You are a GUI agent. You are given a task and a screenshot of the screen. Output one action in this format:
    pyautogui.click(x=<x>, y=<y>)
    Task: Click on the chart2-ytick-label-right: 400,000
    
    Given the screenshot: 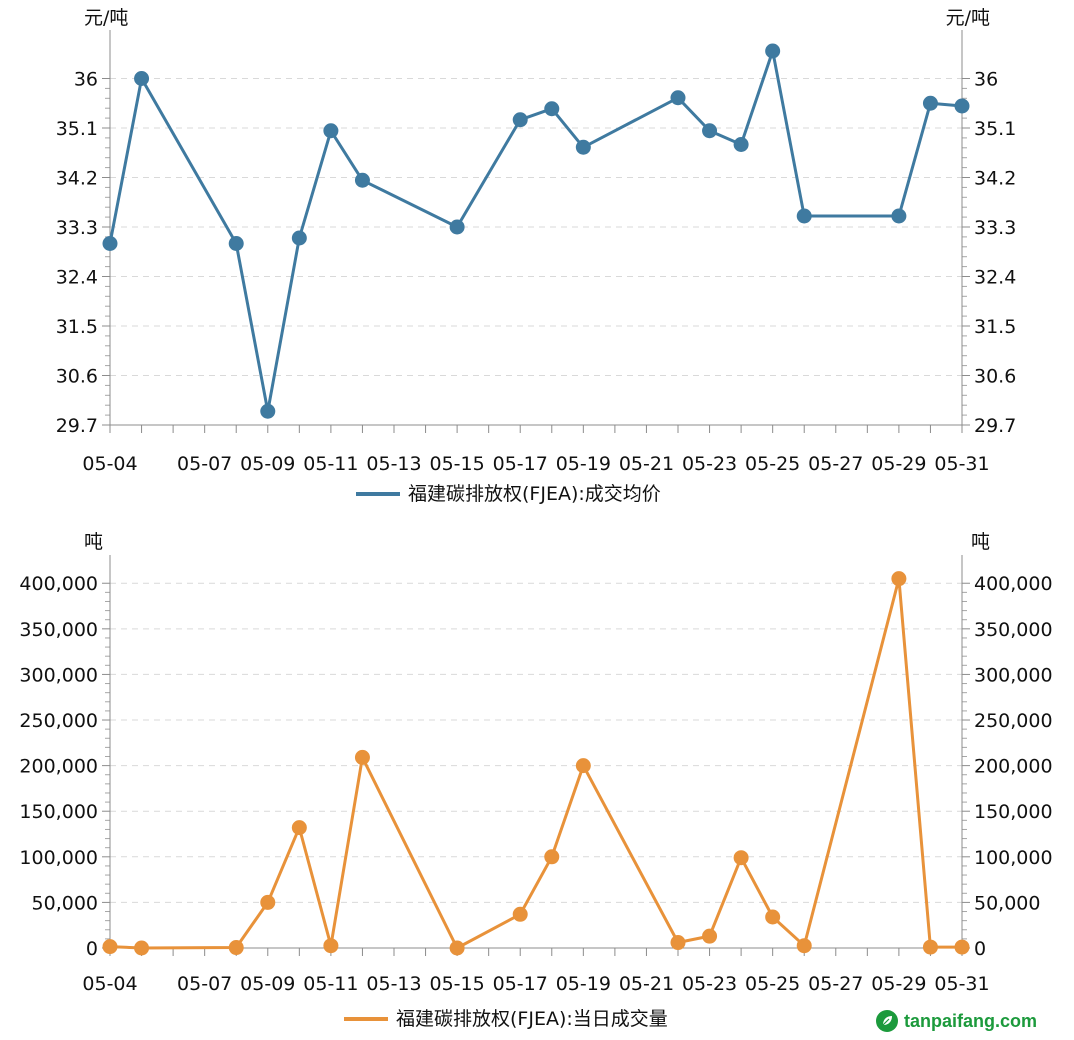 What is the action you would take?
    pyautogui.click(x=1013, y=584)
    